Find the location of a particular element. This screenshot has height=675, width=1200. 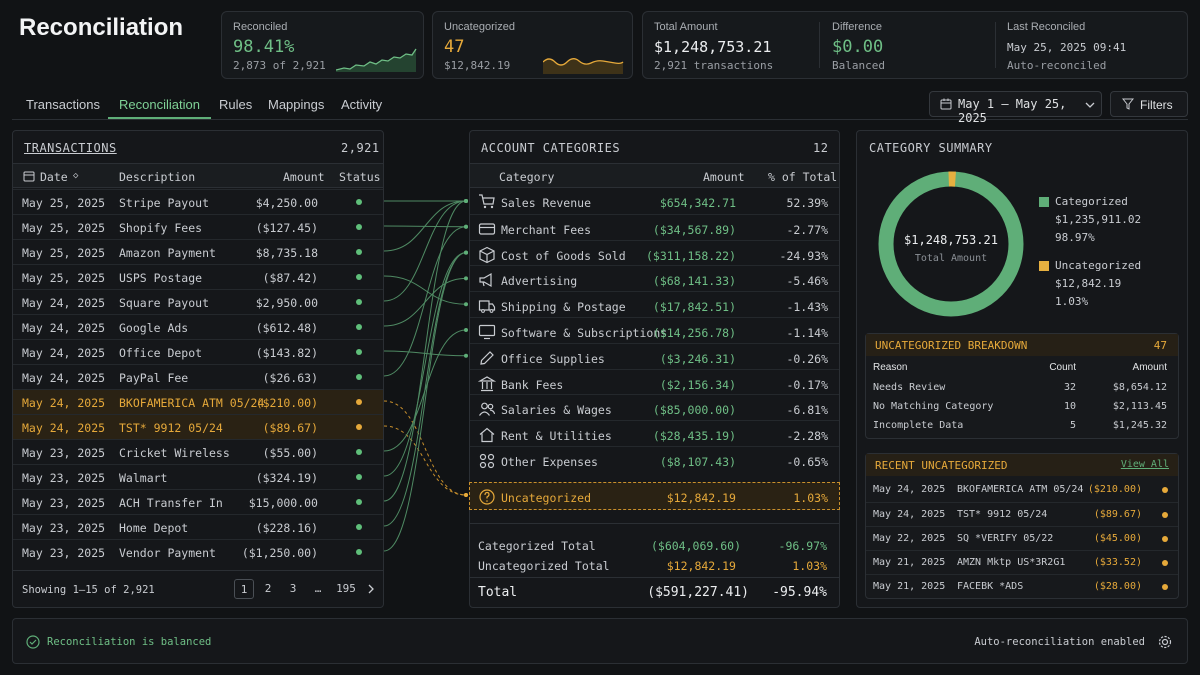

header-date: Date is located at coordinates (54, 177).